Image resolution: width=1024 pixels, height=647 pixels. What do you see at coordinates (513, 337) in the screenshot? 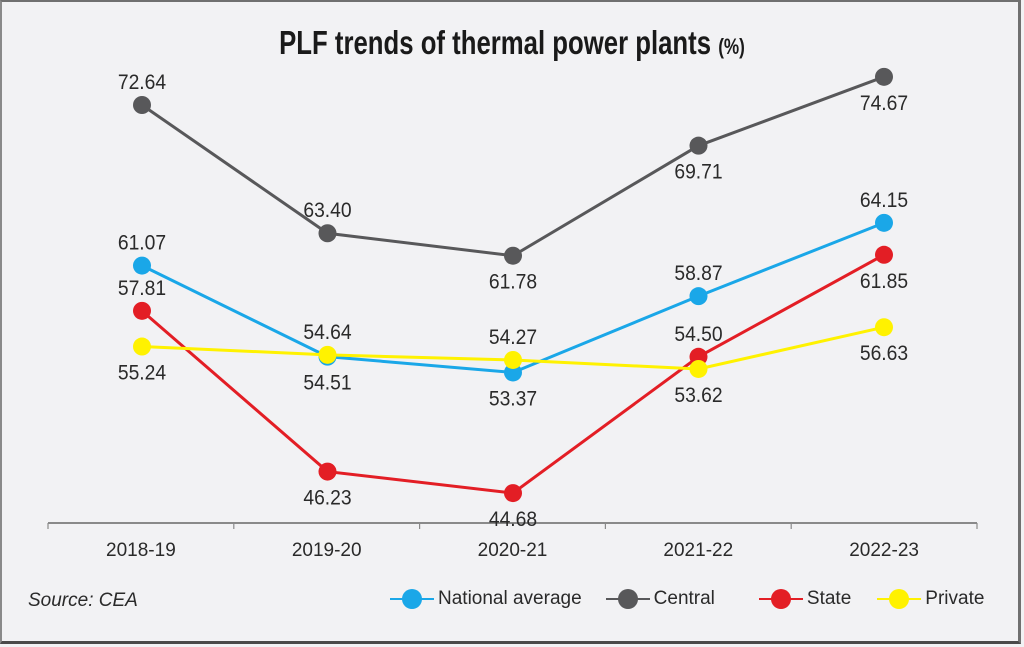
I see `data-label: 54.27` at bounding box center [513, 337].